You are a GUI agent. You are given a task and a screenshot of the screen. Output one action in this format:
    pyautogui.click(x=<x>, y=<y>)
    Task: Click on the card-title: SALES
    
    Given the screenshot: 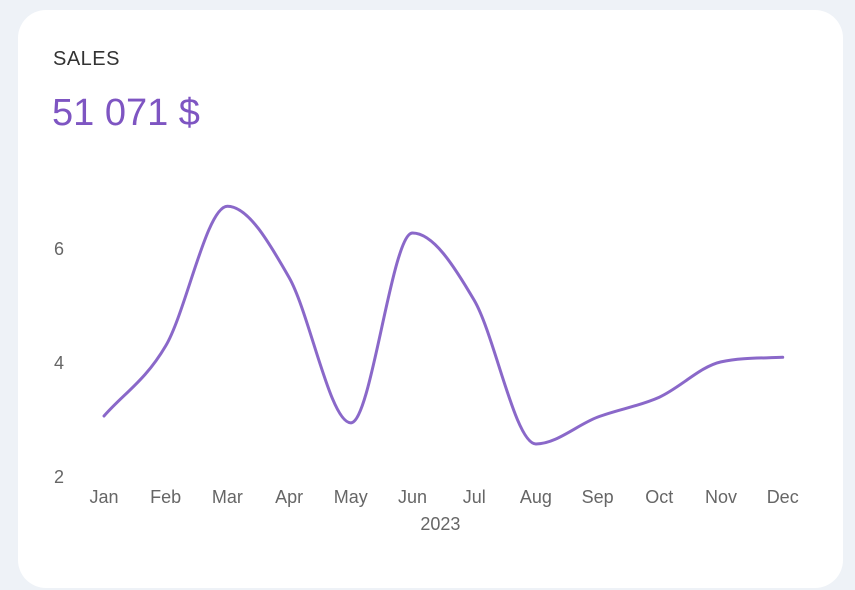 What is the action you would take?
    pyautogui.click(x=86, y=59)
    